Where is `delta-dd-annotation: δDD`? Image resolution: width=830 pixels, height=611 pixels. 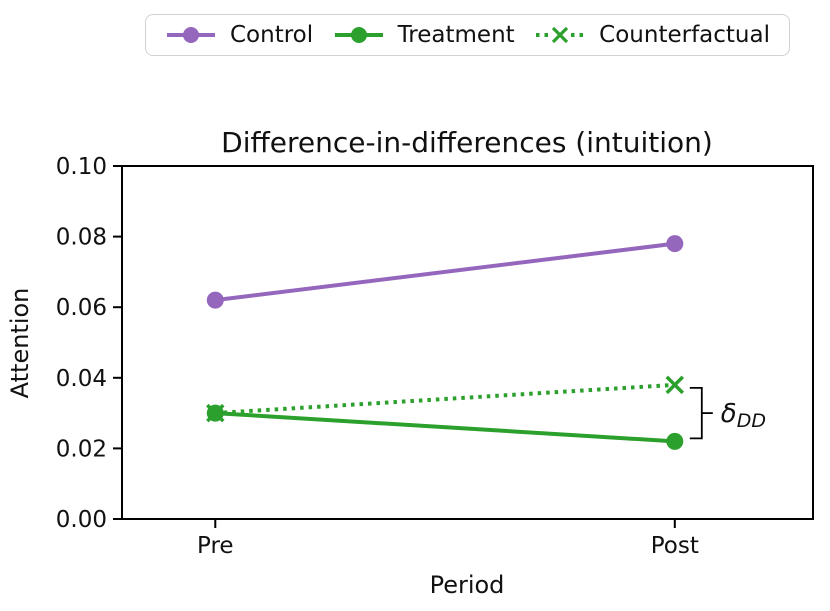 delta-dd-annotation: δDD is located at coordinates (743, 415).